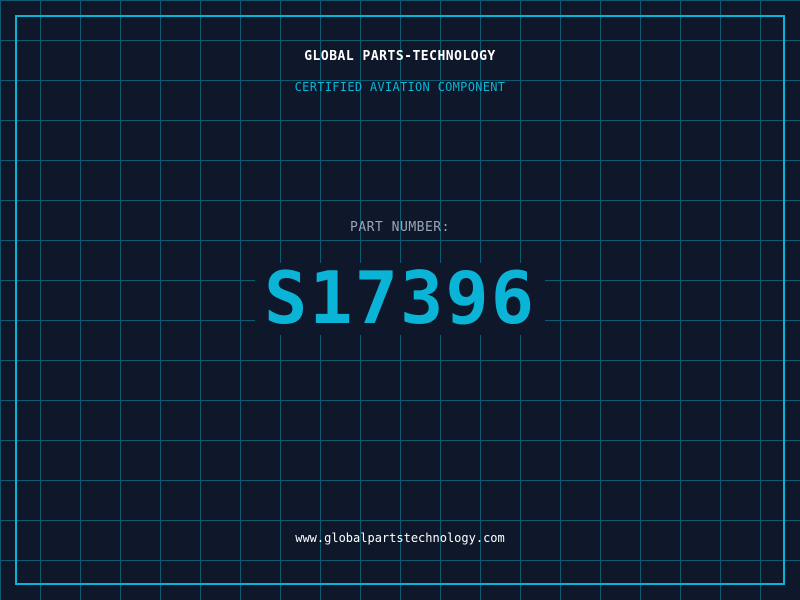  I want to click on subtitle: CERTIFIED AVIATION COMPONENT, so click(400, 87).